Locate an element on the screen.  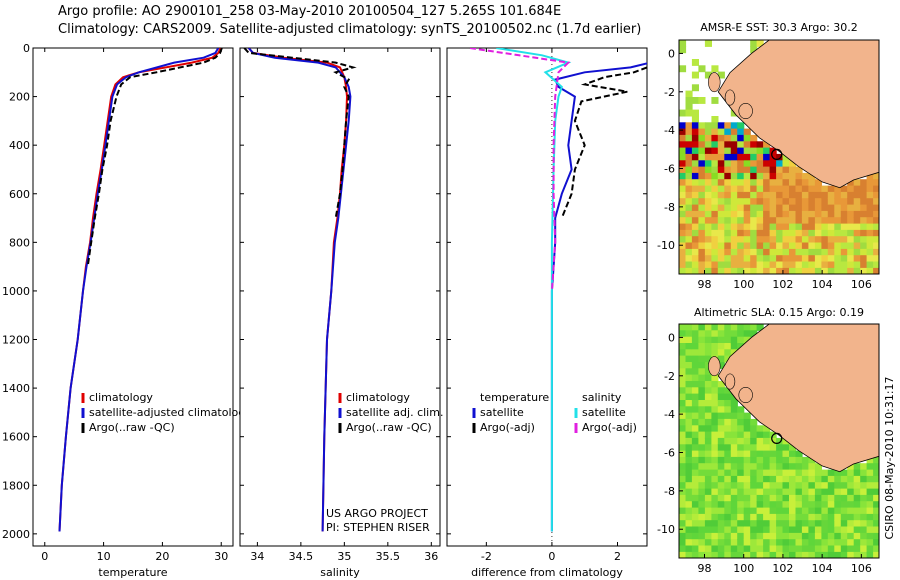
y-tick-label-temperature: 400 is located at coordinates (19, 145).